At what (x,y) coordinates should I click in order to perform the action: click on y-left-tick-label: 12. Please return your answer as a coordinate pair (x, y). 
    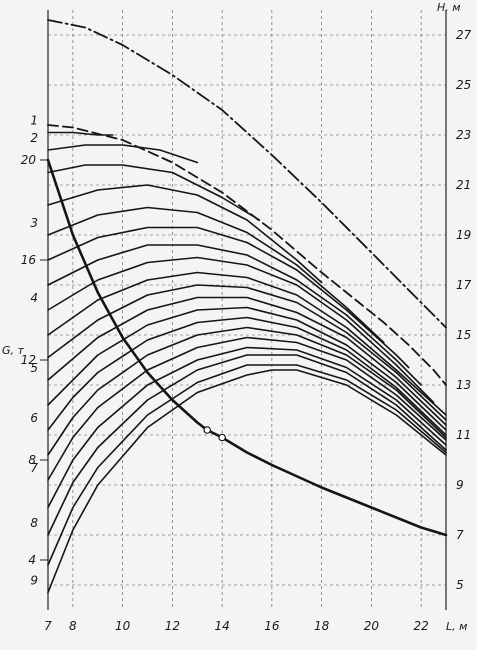
    Looking at the image, I should click on (28, 360).